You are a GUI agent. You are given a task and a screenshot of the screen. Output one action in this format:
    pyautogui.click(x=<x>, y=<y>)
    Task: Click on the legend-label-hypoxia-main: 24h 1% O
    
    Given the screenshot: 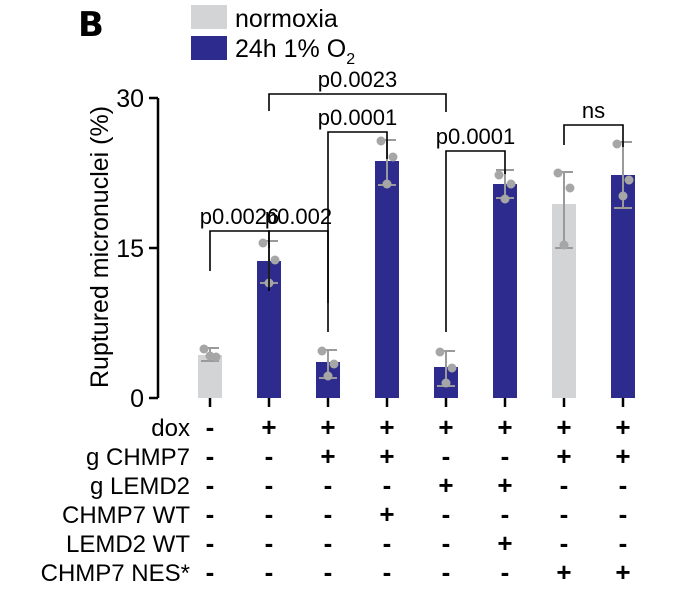 What is the action you would take?
    pyautogui.click(x=290, y=49)
    